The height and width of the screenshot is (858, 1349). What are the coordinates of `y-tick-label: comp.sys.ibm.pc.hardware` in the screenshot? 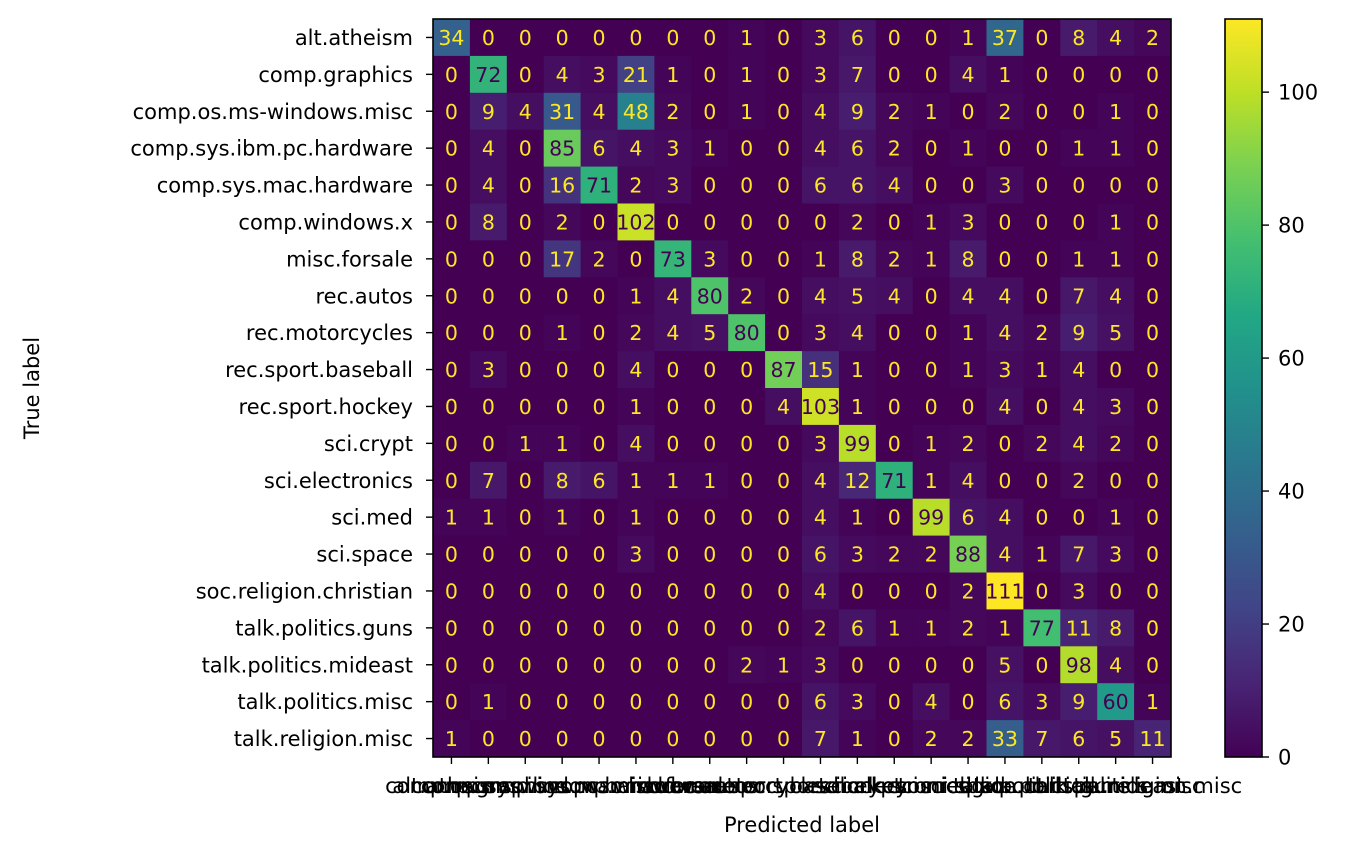 It's located at (271, 149).